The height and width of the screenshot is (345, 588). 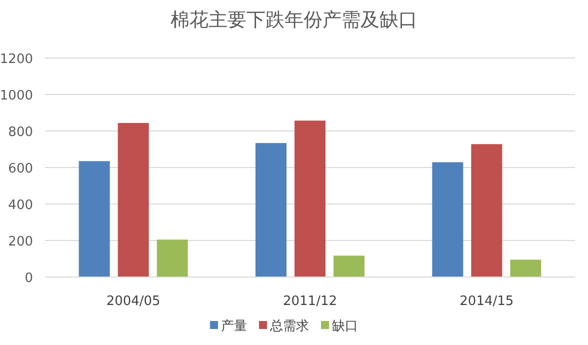 What do you see at coordinates (289, 326) in the screenshot?
I see `legend-label: 总需求` at bounding box center [289, 326].